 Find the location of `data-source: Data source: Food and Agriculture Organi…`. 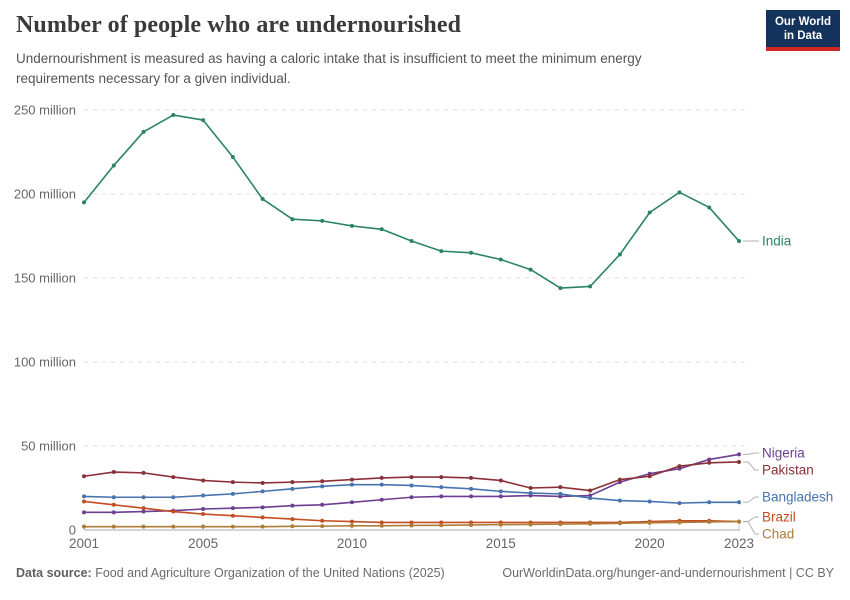

data-source: Data source: Food and Agriculture Organi… is located at coordinates (230, 573).